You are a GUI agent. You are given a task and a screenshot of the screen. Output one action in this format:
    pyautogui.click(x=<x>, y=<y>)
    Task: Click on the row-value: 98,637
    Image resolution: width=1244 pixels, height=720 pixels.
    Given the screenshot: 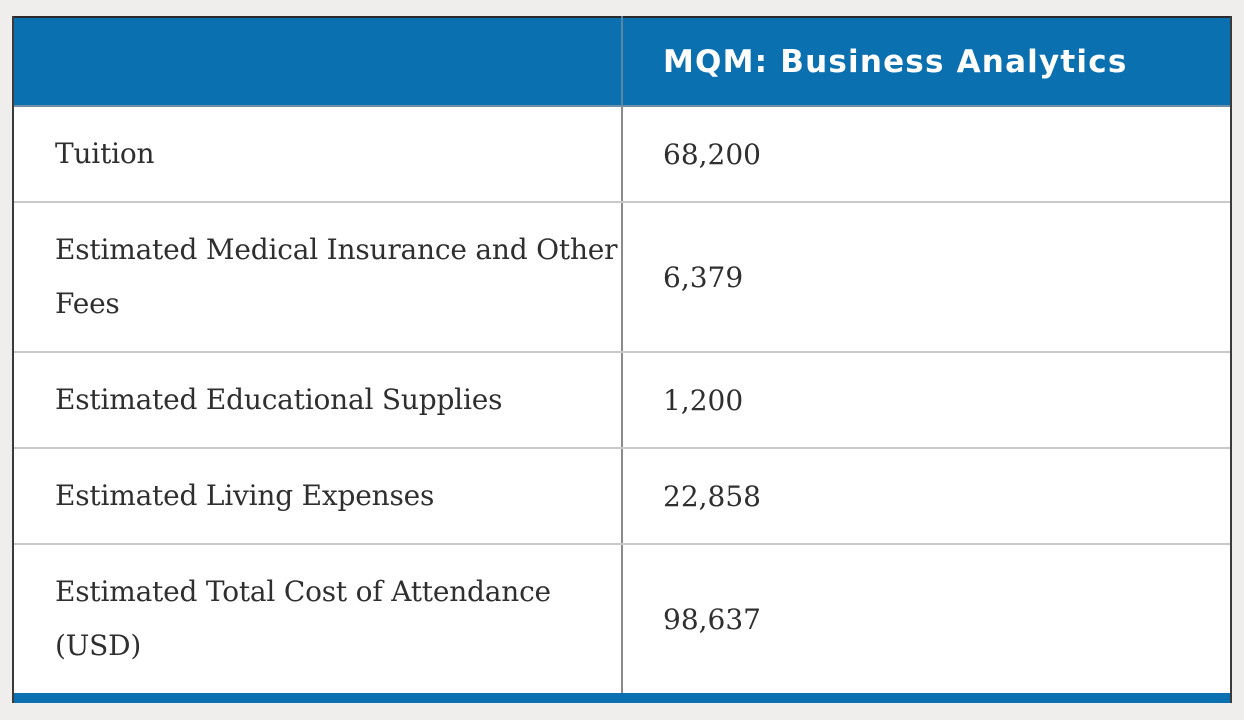 What is the action you would take?
    pyautogui.click(x=712, y=619)
    